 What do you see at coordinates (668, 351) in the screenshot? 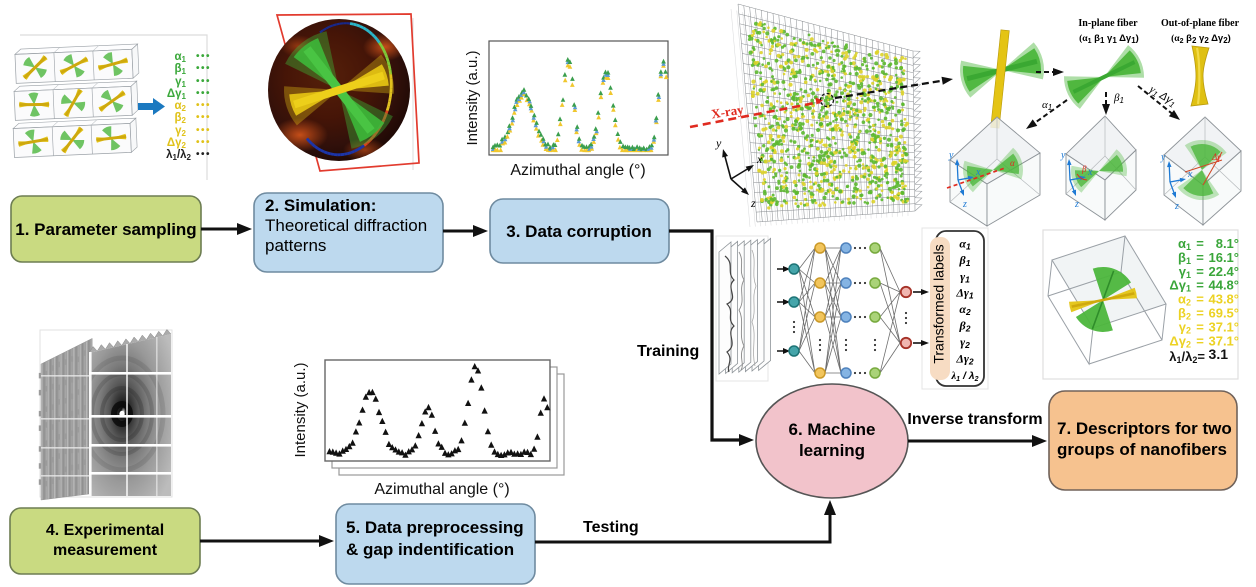
I see `svg-text: Training` at bounding box center [668, 351].